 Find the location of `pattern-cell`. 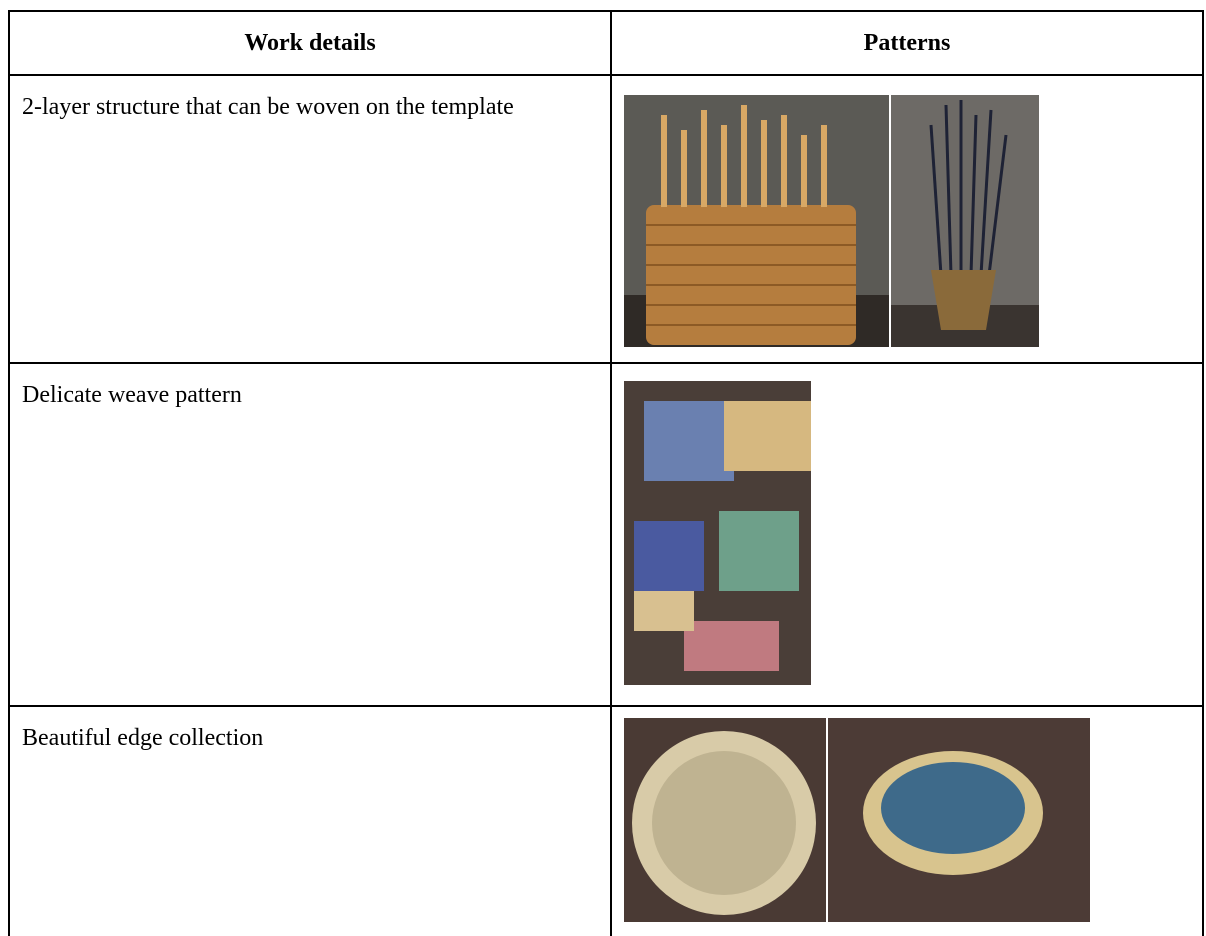

pattern-cell is located at coordinates (907, 820).